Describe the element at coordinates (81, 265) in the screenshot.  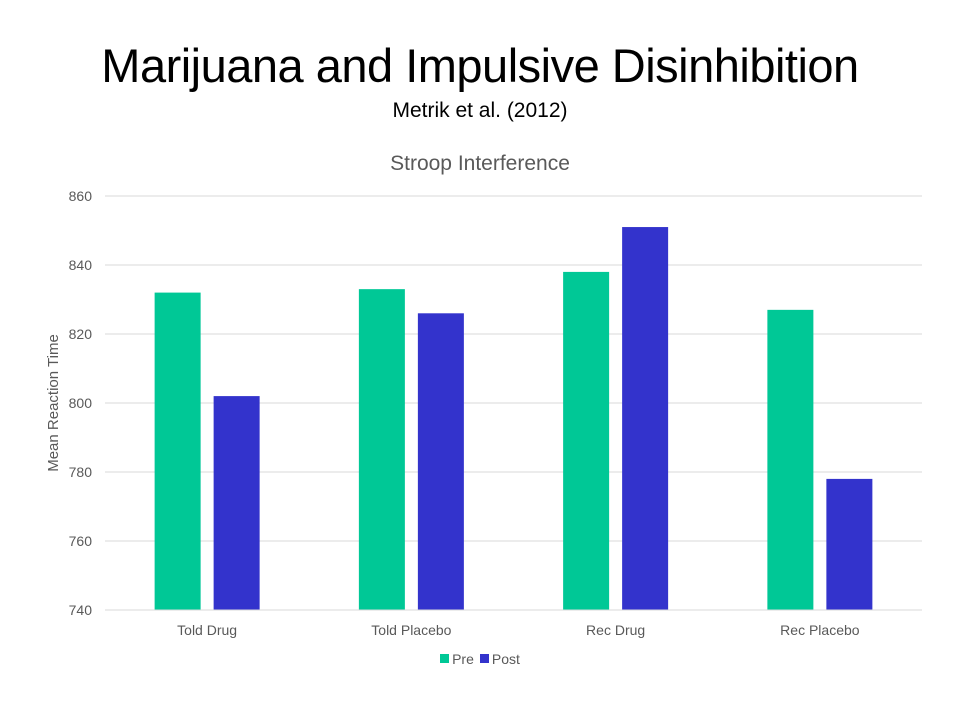
I see `y-tick-label: 840` at that location.